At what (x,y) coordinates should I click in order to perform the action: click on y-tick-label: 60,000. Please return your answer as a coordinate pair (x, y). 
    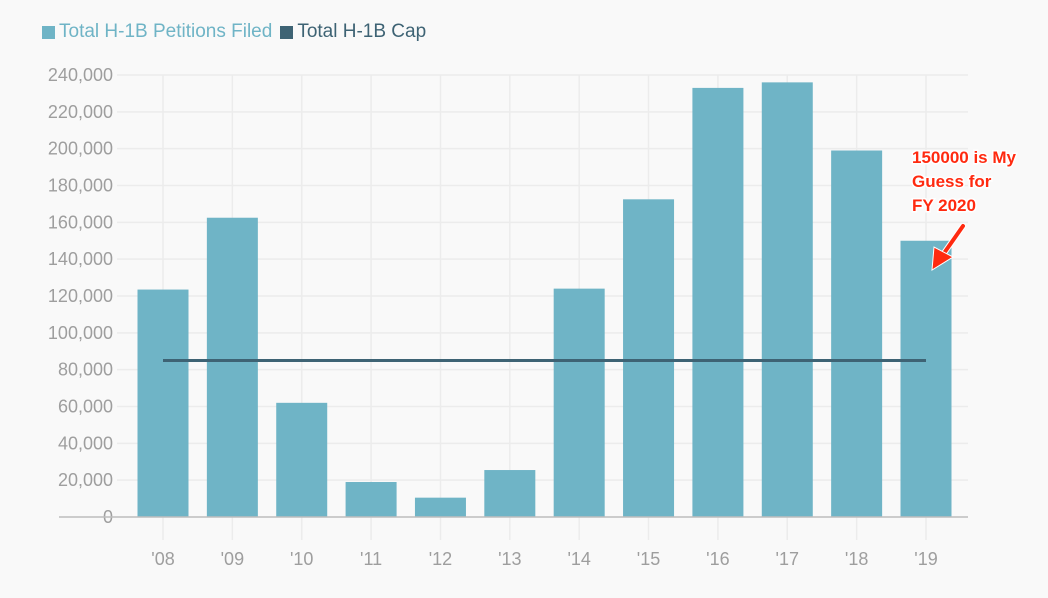
    Looking at the image, I should click on (85, 407).